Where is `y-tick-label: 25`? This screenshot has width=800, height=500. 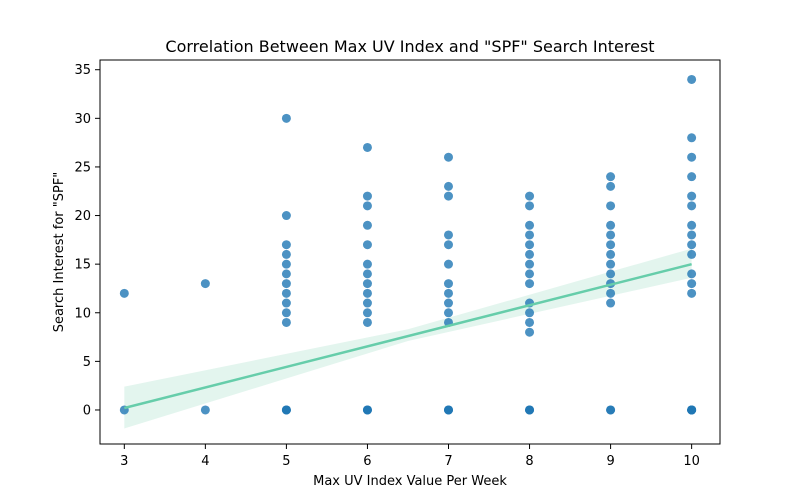 y-tick-label: 25 is located at coordinates (82, 167).